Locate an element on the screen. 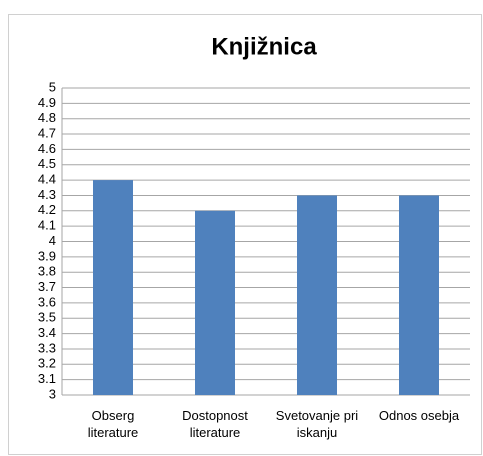 This screenshot has width=483, height=456. y-tick-label: 3.3 is located at coordinates (47, 347).